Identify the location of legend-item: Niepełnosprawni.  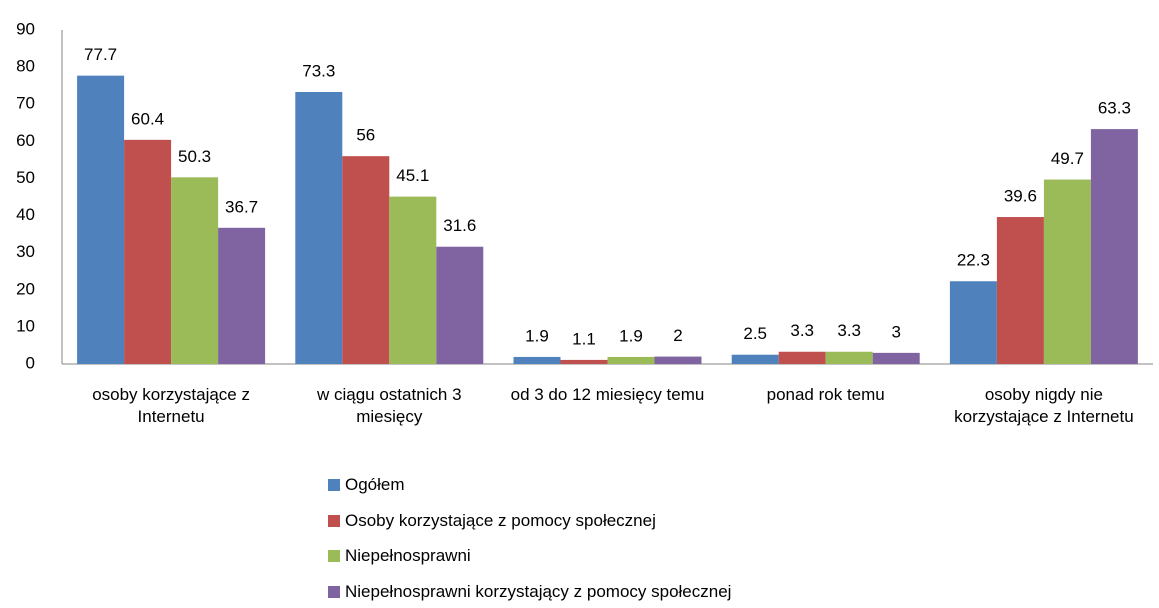
(399, 556).